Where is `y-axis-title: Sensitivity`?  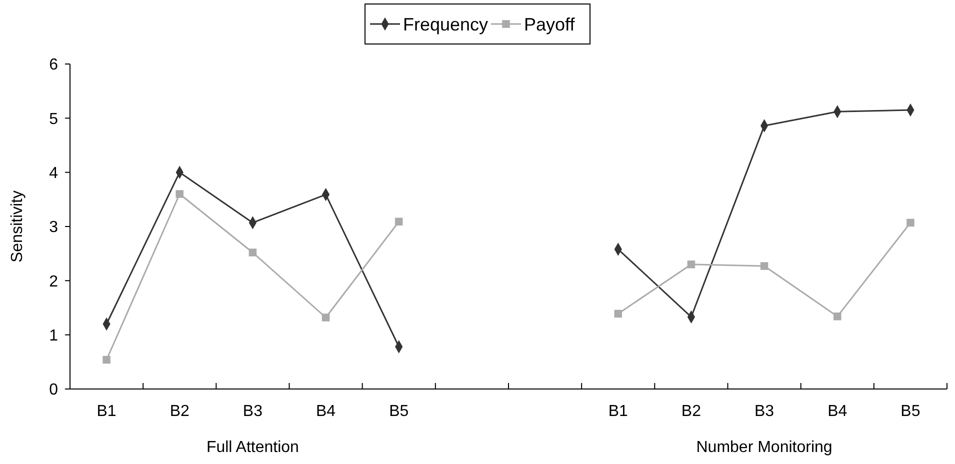 y-axis-title: Sensitivity is located at coordinates (17, 226).